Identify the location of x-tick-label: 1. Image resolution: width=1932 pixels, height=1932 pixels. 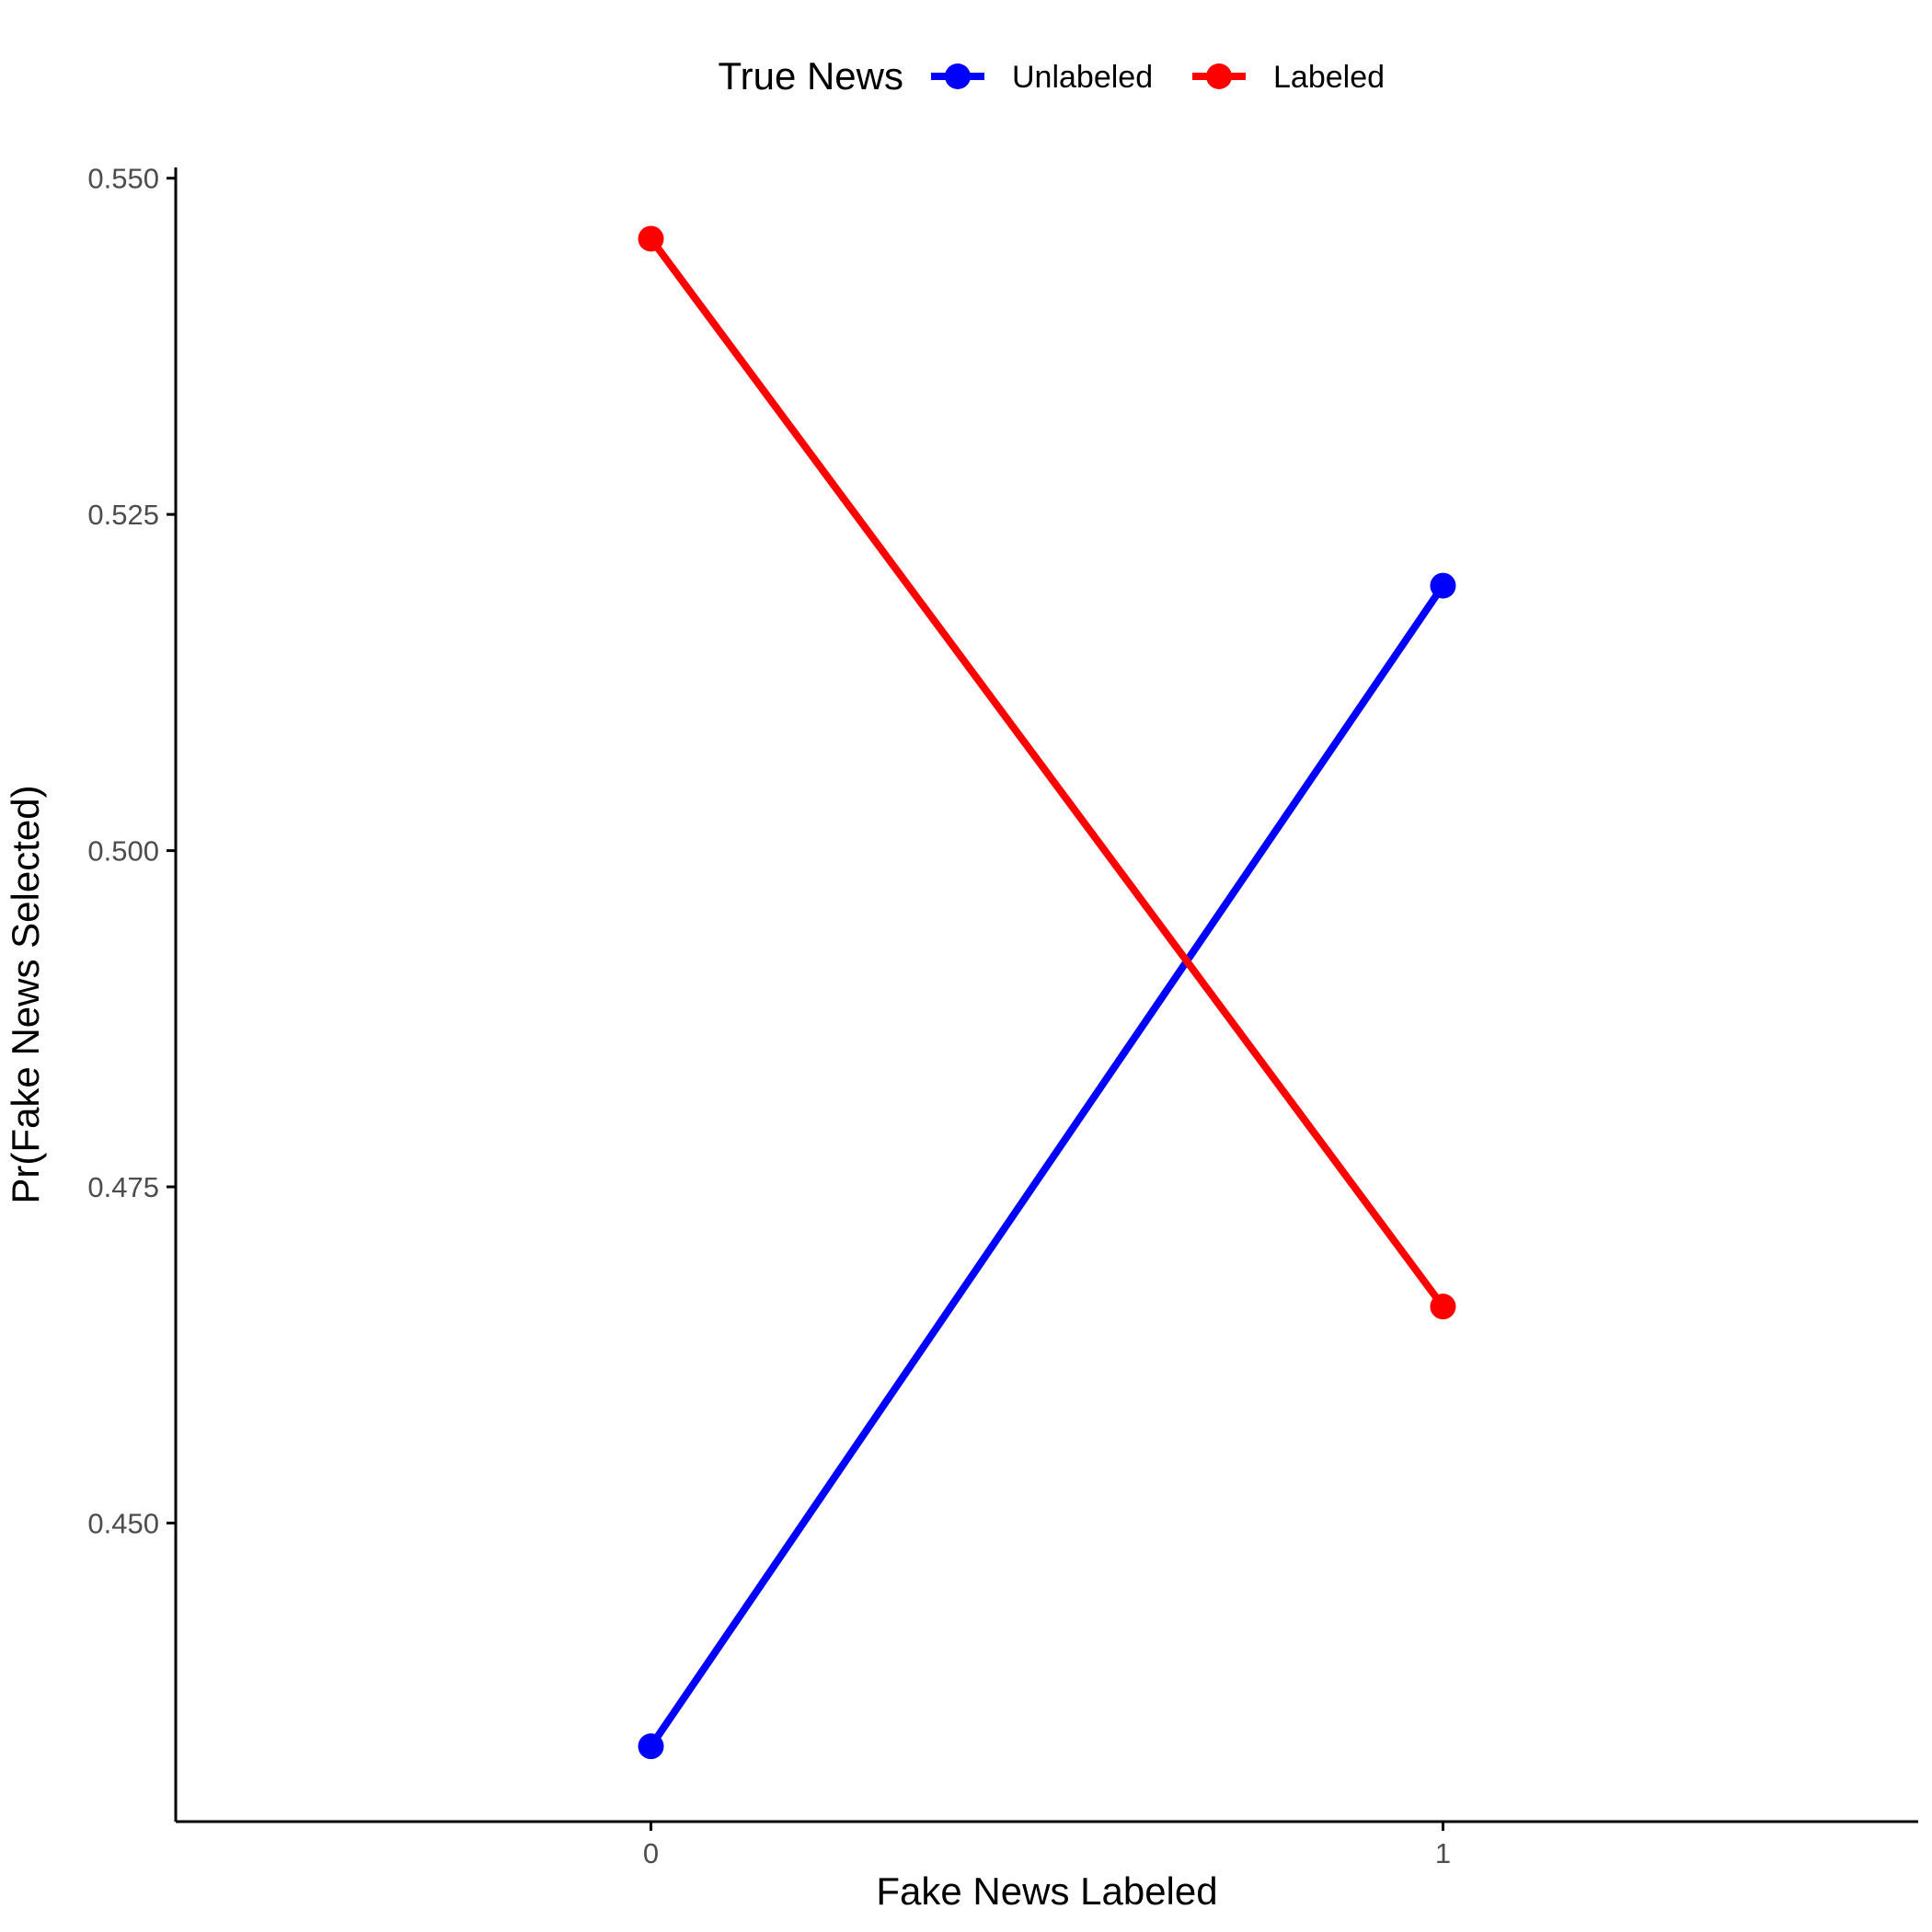
(1443, 1853).